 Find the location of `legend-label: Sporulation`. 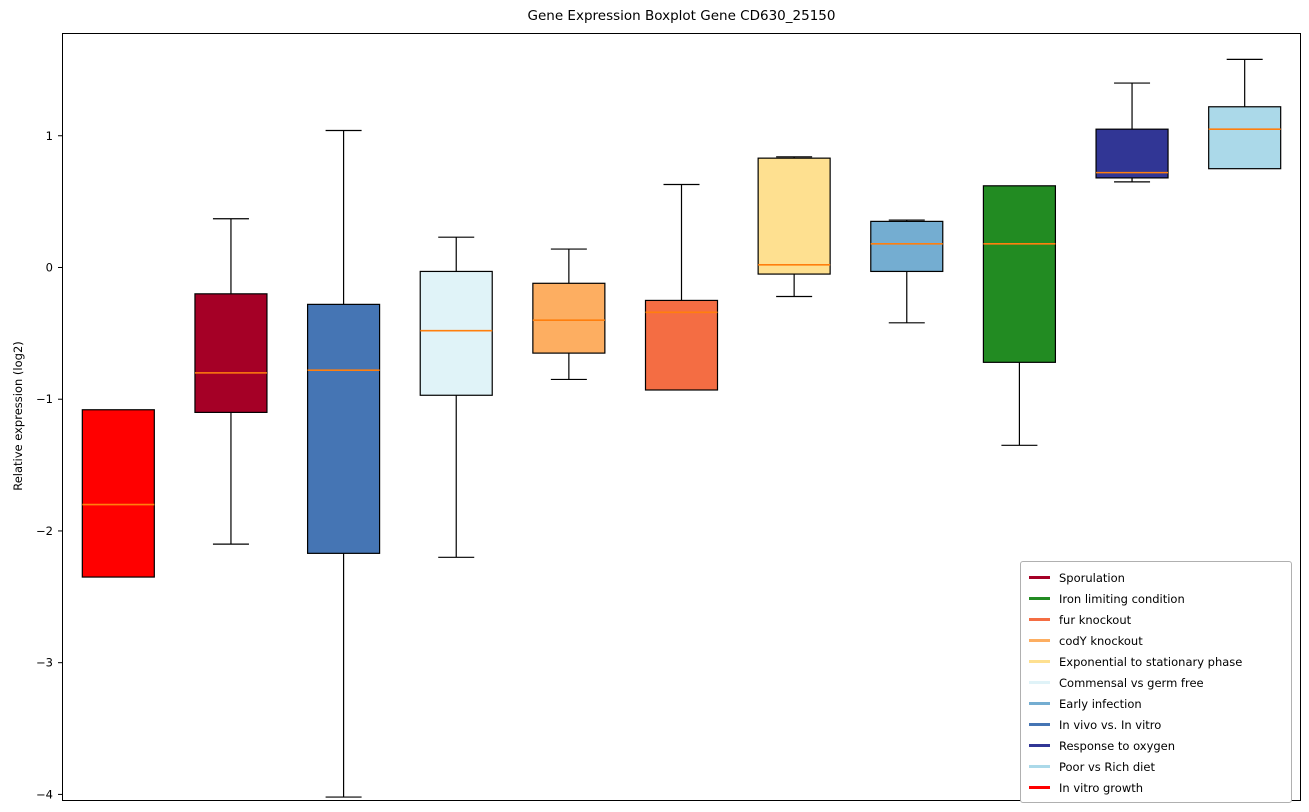

legend-label: Sporulation is located at coordinates (1092, 577).